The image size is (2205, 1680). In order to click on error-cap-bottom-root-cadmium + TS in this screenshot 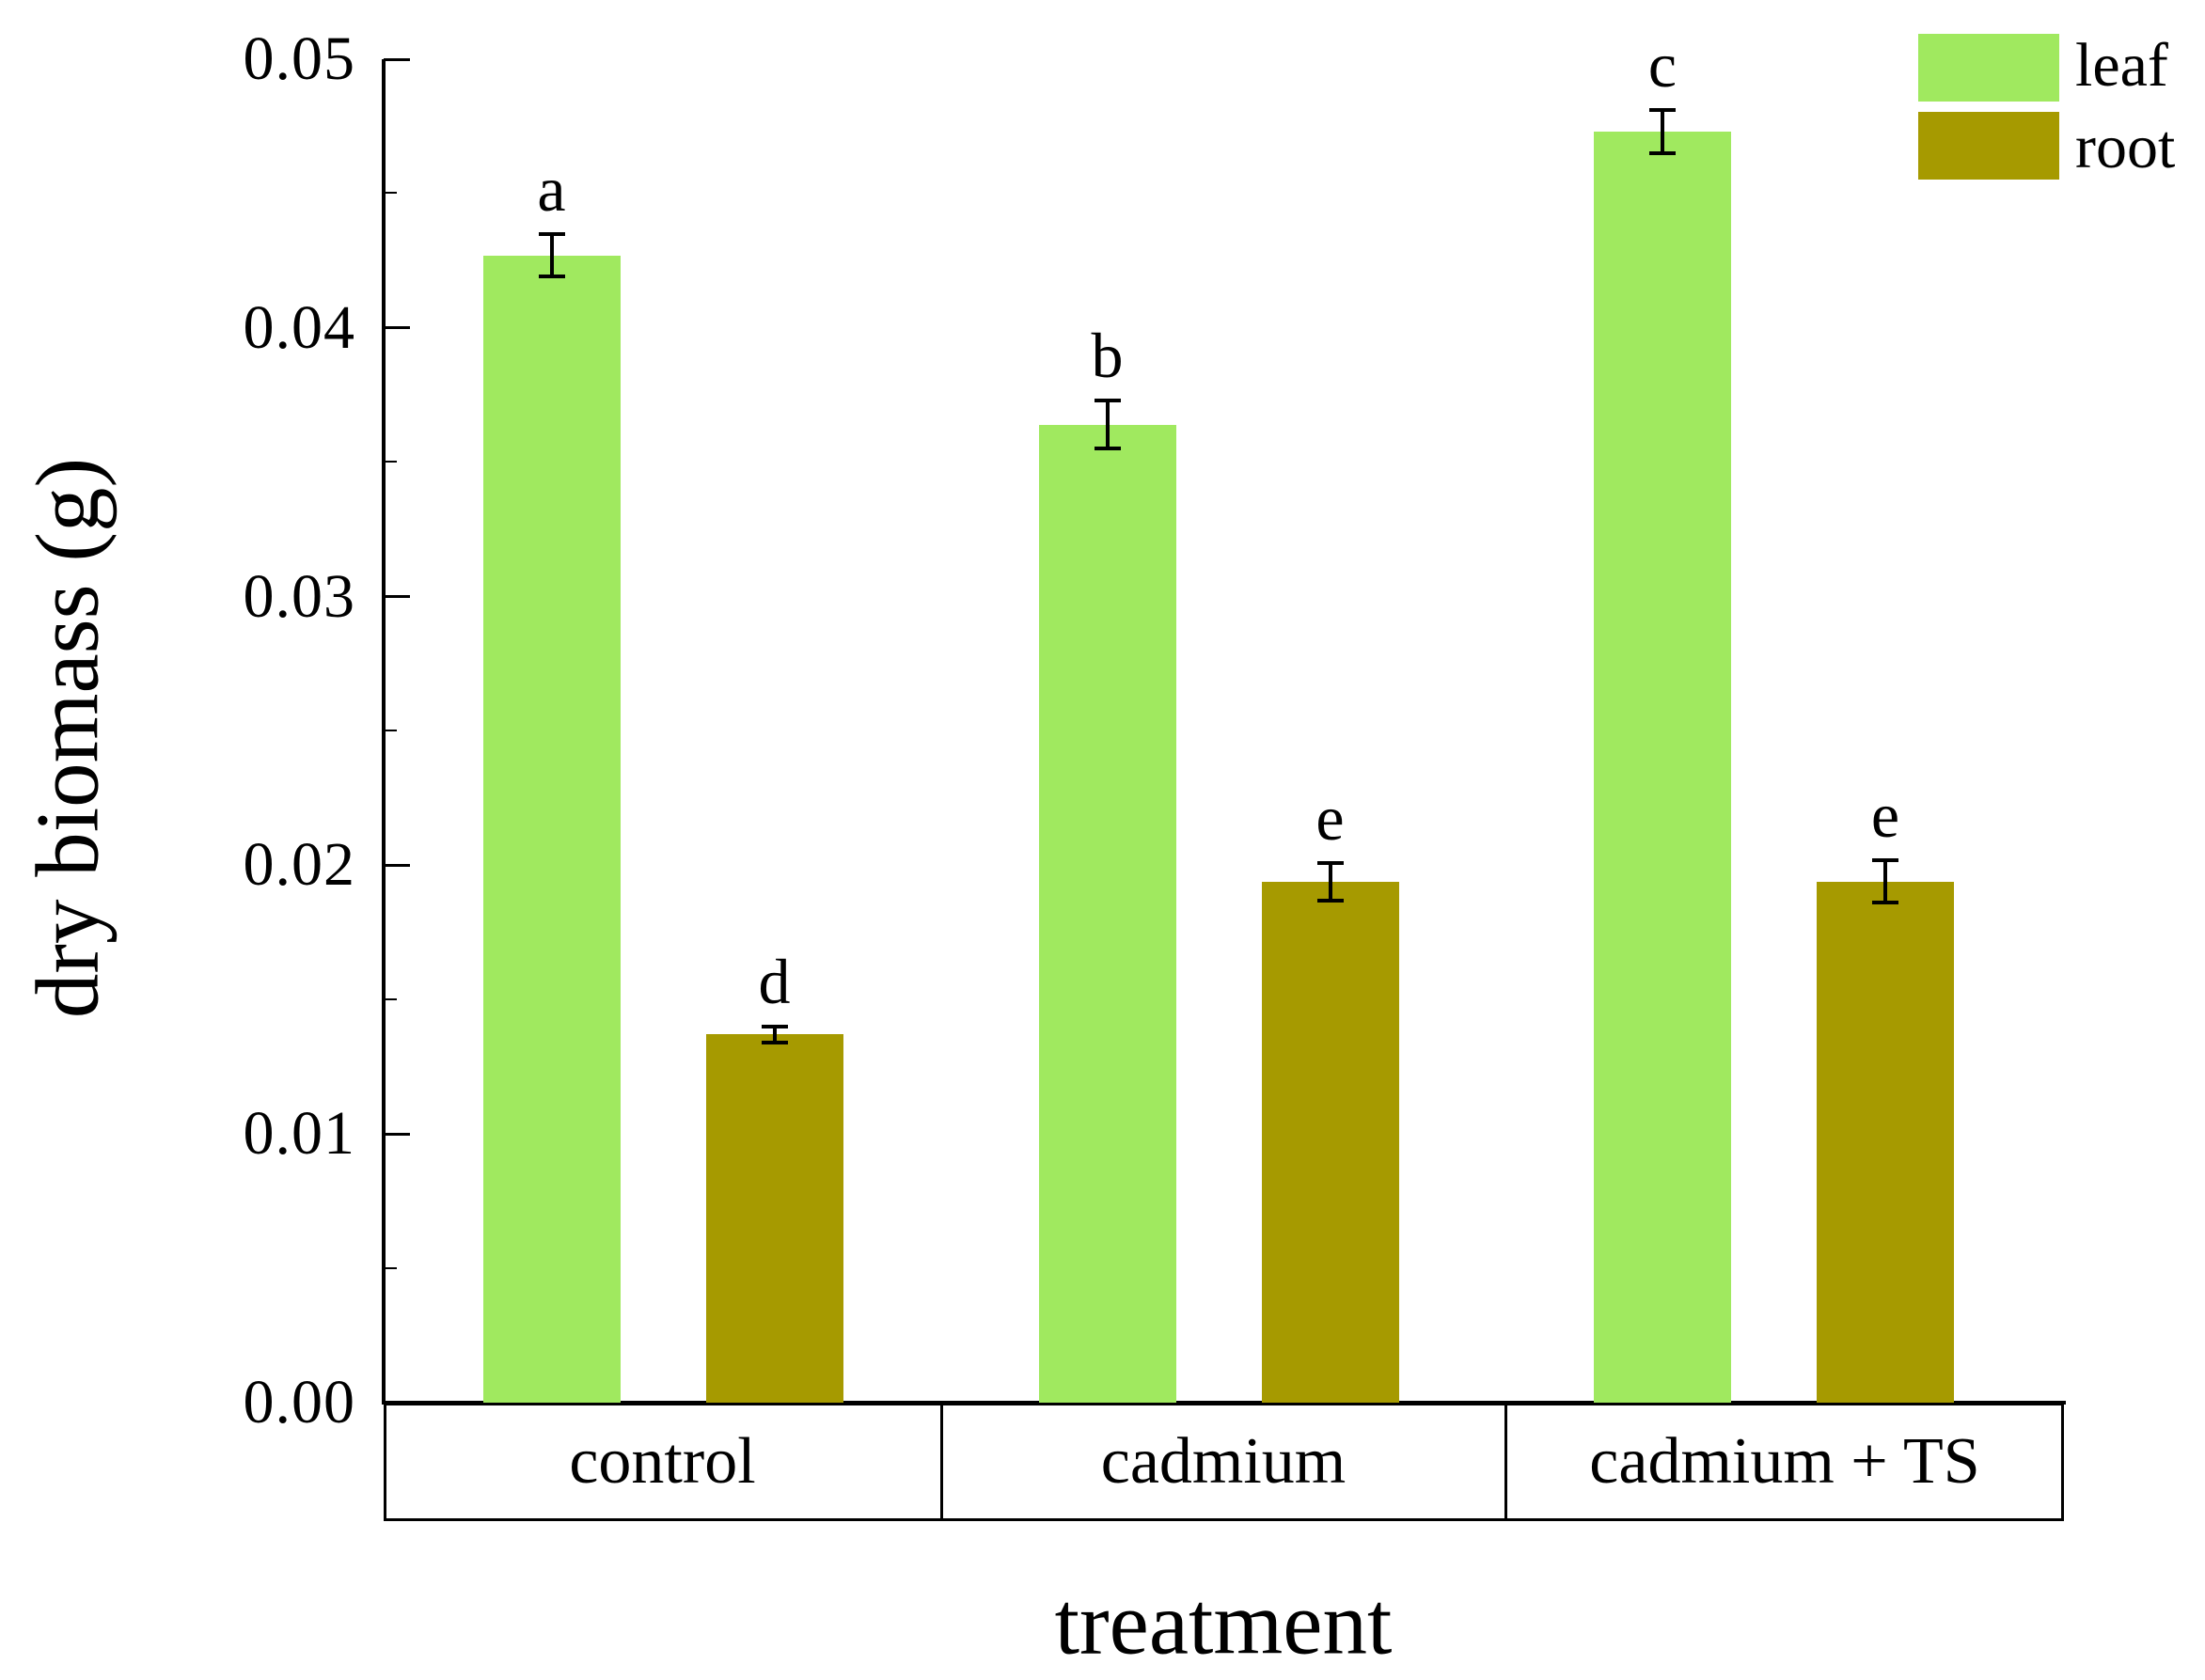, I will do `click(1885, 903)`.